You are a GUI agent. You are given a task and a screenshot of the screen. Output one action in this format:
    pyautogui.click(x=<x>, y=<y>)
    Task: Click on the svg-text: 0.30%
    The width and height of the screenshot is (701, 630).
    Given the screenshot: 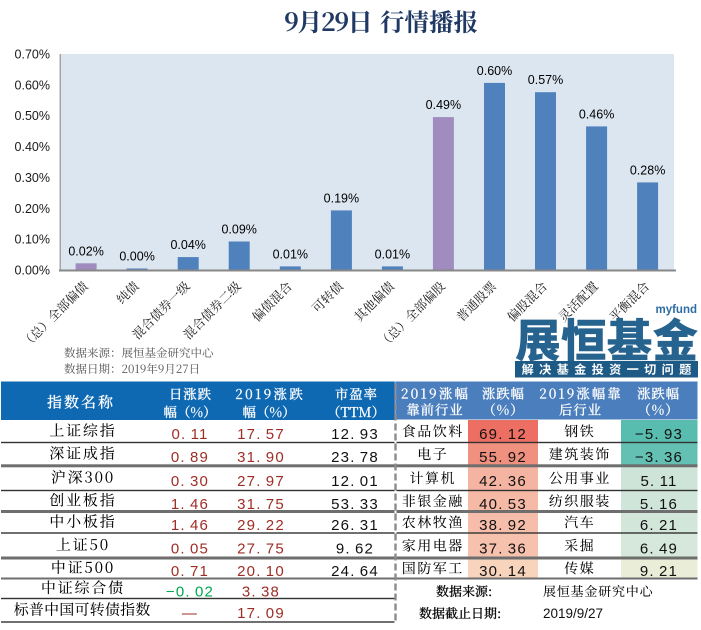 What is the action you would take?
    pyautogui.click(x=32, y=178)
    